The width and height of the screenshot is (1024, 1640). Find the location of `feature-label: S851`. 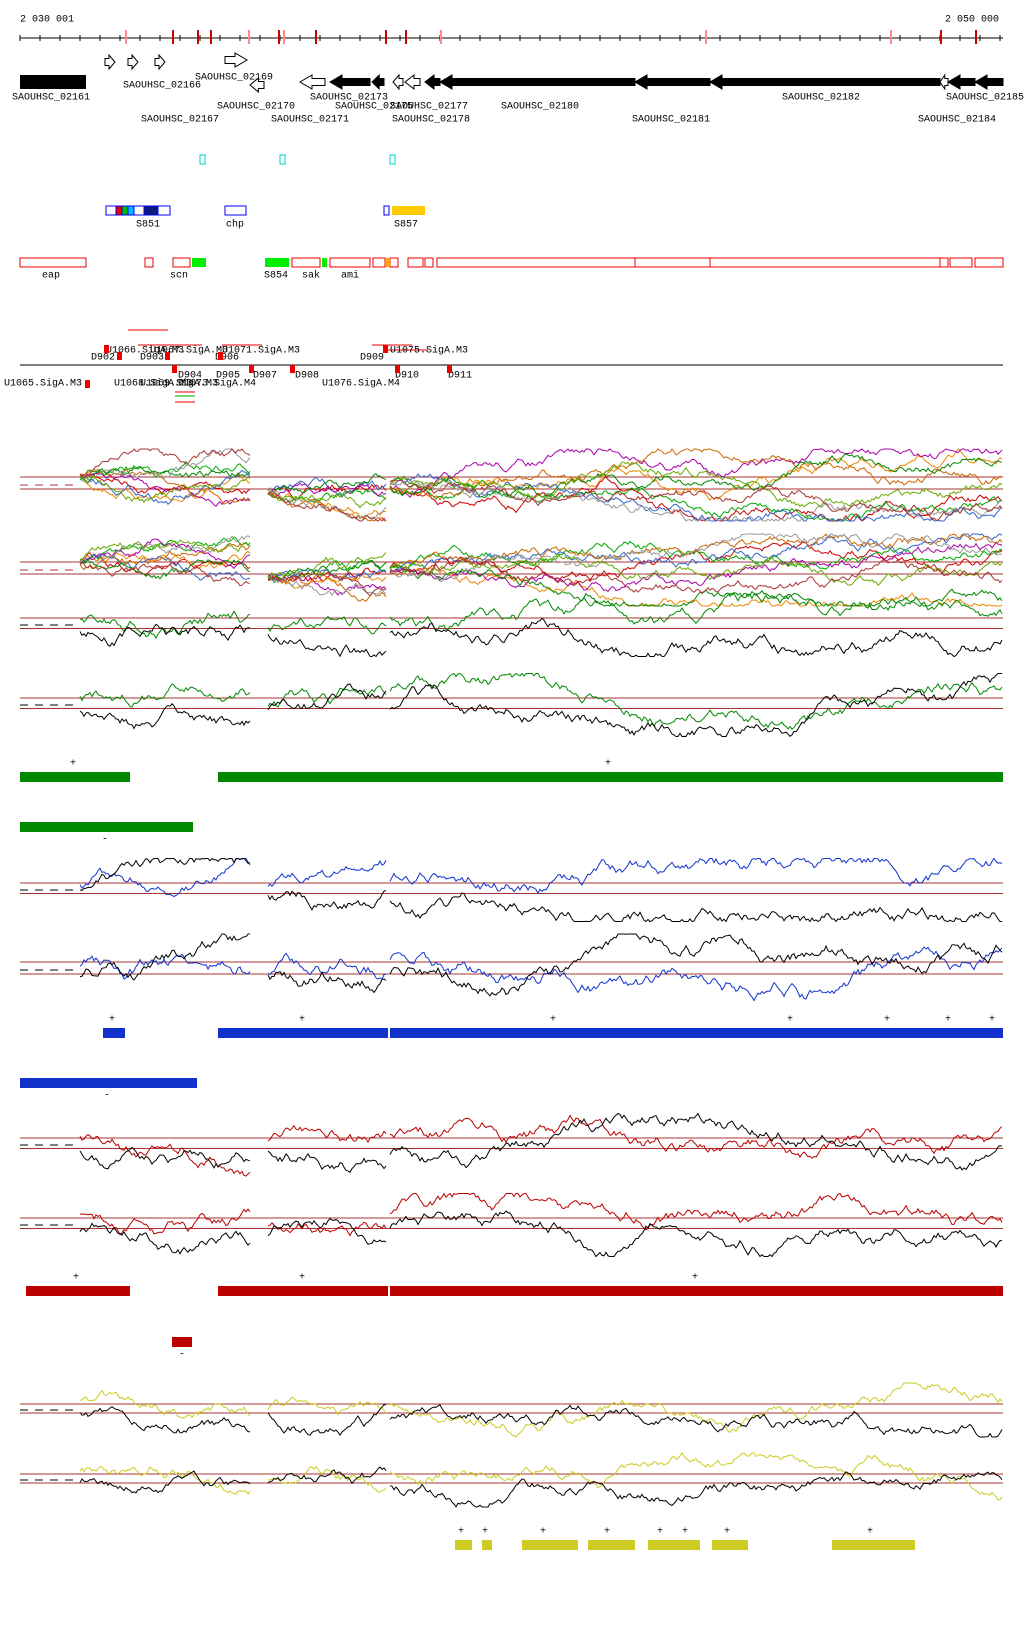

feature-label: S851 is located at coordinates (148, 225).